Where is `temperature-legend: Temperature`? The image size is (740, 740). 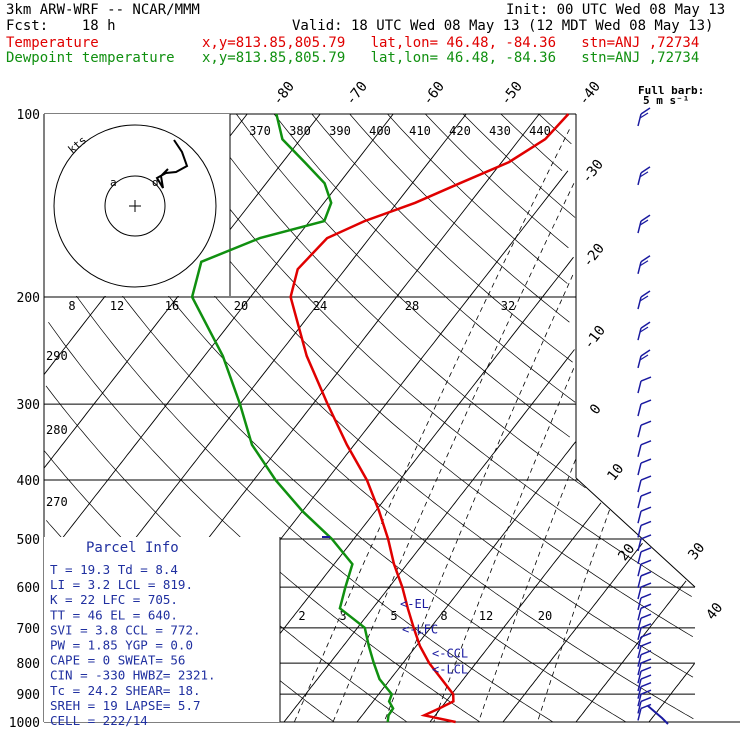 temperature-legend: Temperature is located at coordinates (52, 43).